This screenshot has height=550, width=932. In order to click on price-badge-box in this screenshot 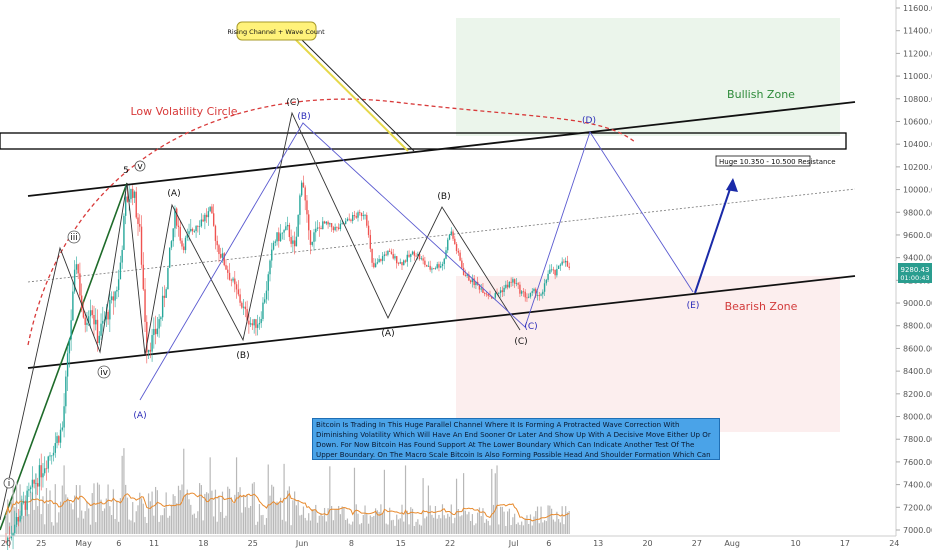, I will do `click(915, 273)`.